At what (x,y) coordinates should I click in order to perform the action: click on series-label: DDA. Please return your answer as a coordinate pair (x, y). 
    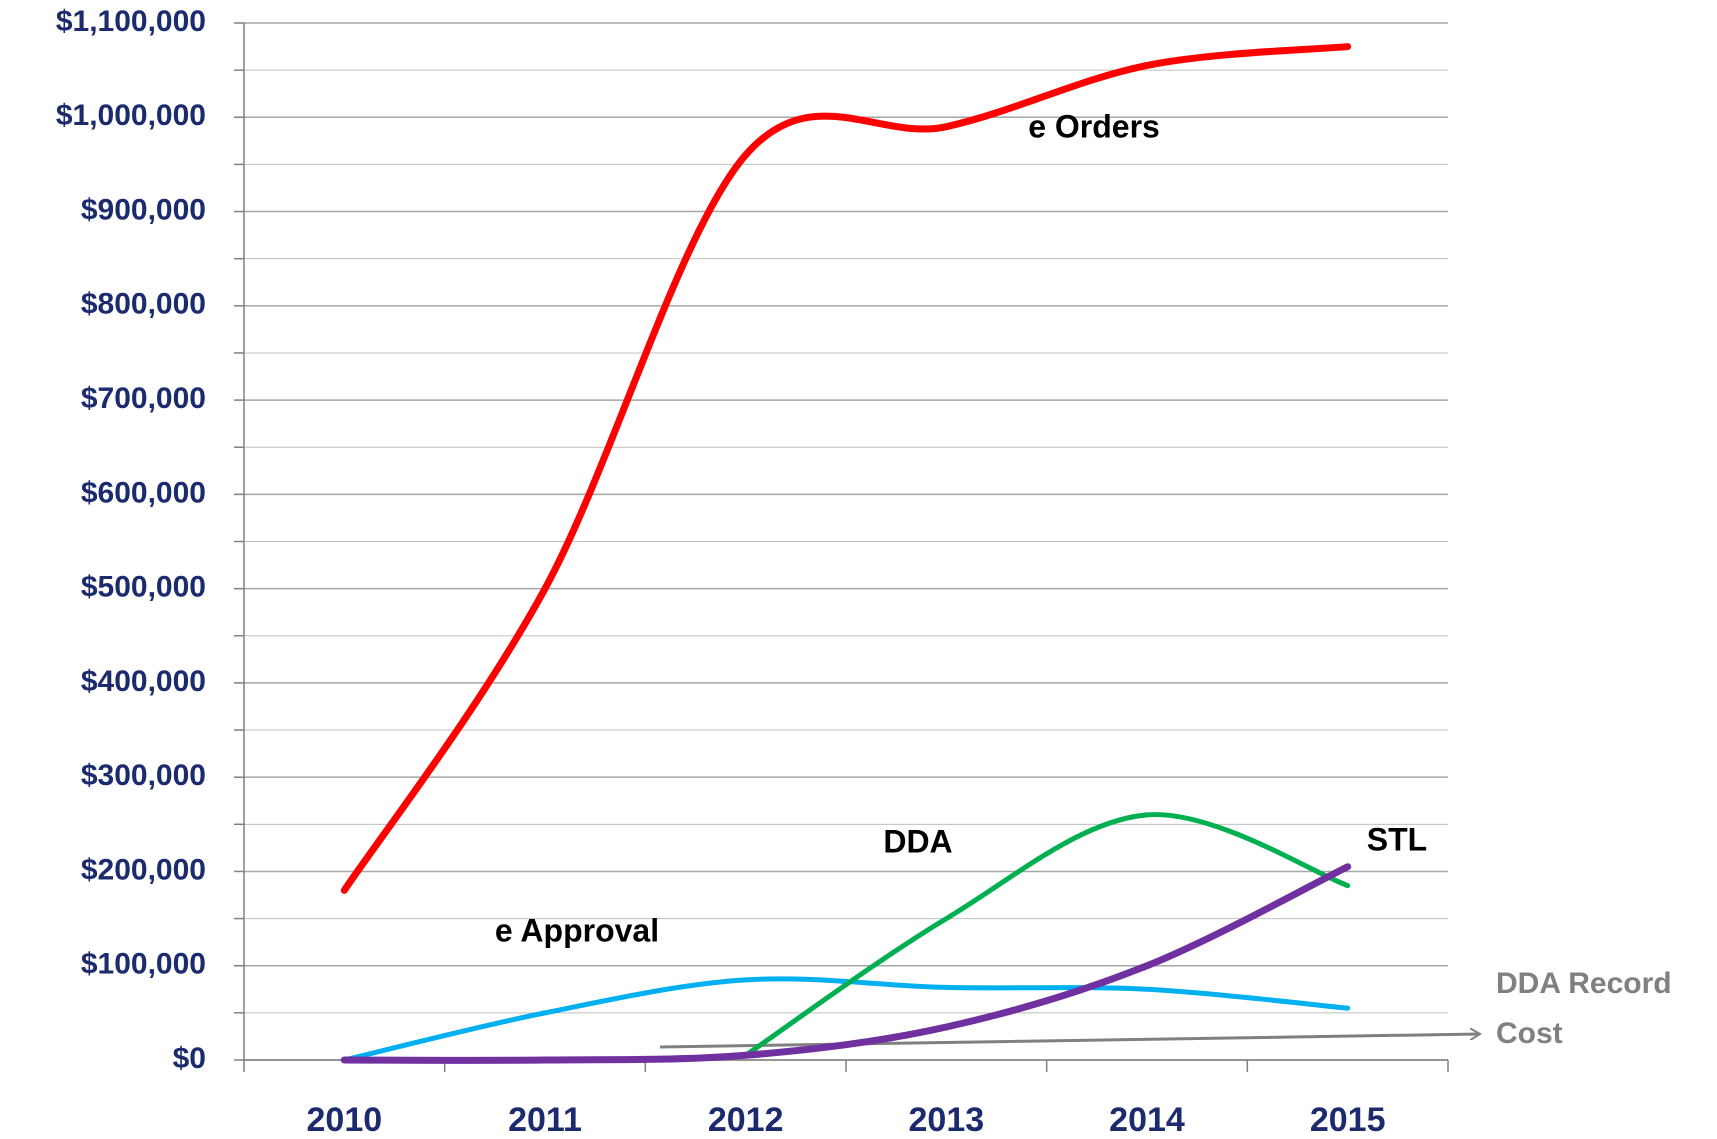
    Looking at the image, I should click on (917, 841).